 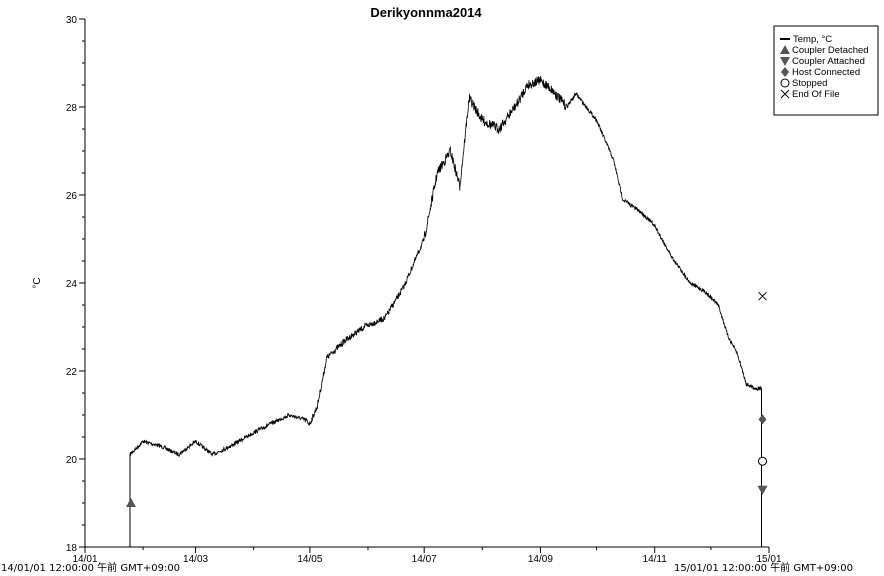 What do you see at coordinates (72, 548) in the screenshot?
I see `y-tick-label: 18` at bounding box center [72, 548].